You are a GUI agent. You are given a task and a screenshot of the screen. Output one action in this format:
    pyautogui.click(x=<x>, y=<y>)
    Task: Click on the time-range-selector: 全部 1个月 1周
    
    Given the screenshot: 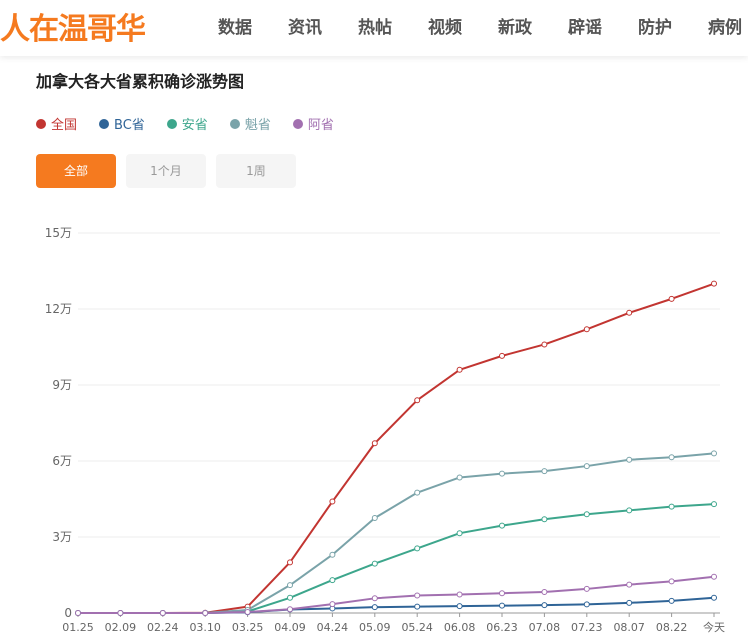 What is the action you would take?
    pyautogui.click(x=171, y=171)
    